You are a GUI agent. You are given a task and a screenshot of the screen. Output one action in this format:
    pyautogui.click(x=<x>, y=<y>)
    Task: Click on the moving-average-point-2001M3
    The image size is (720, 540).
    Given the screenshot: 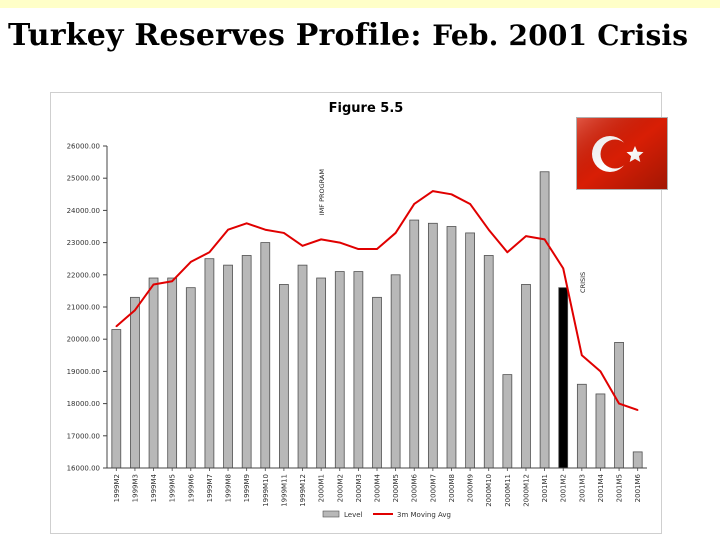 What is the action you would take?
    pyautogui.click(x=582, y=355)
    